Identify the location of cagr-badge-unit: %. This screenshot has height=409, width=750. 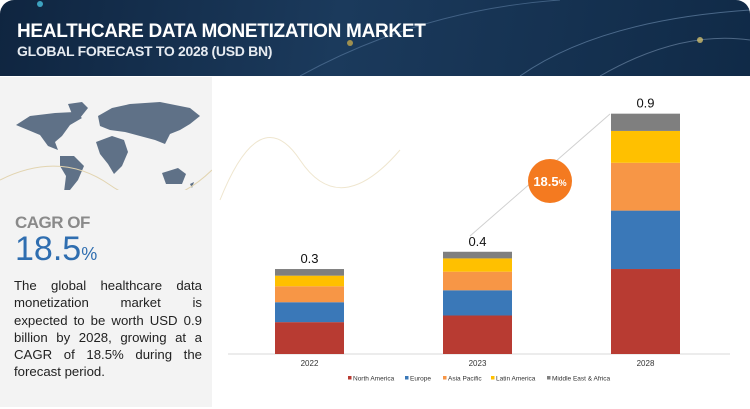
(563, 183).